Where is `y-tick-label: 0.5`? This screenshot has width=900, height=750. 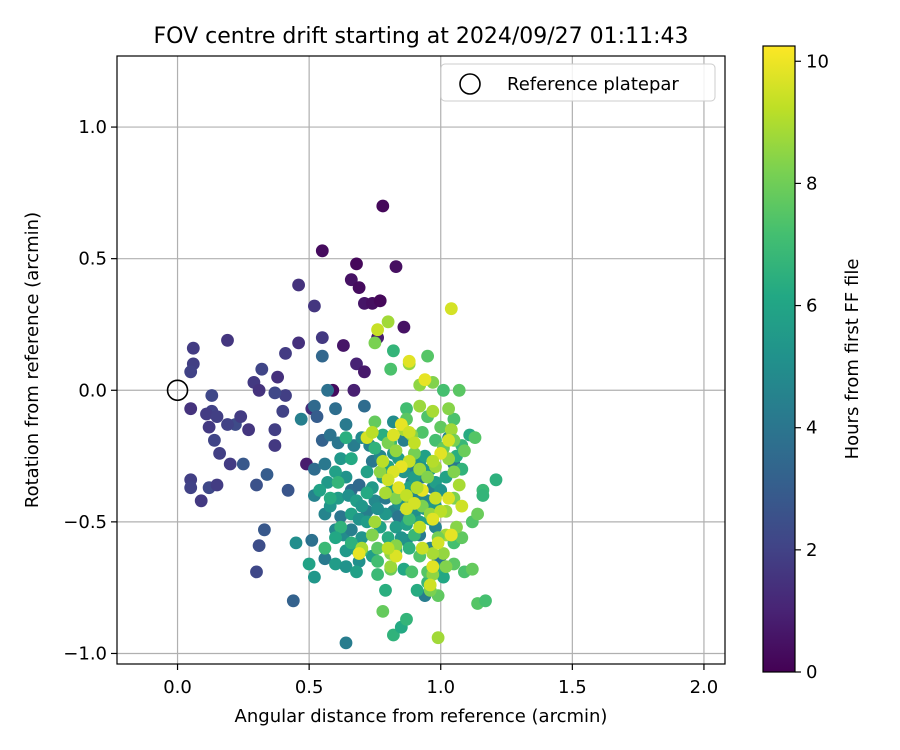
y-tick-label: 0.5 is located at coordinates (92, 259).